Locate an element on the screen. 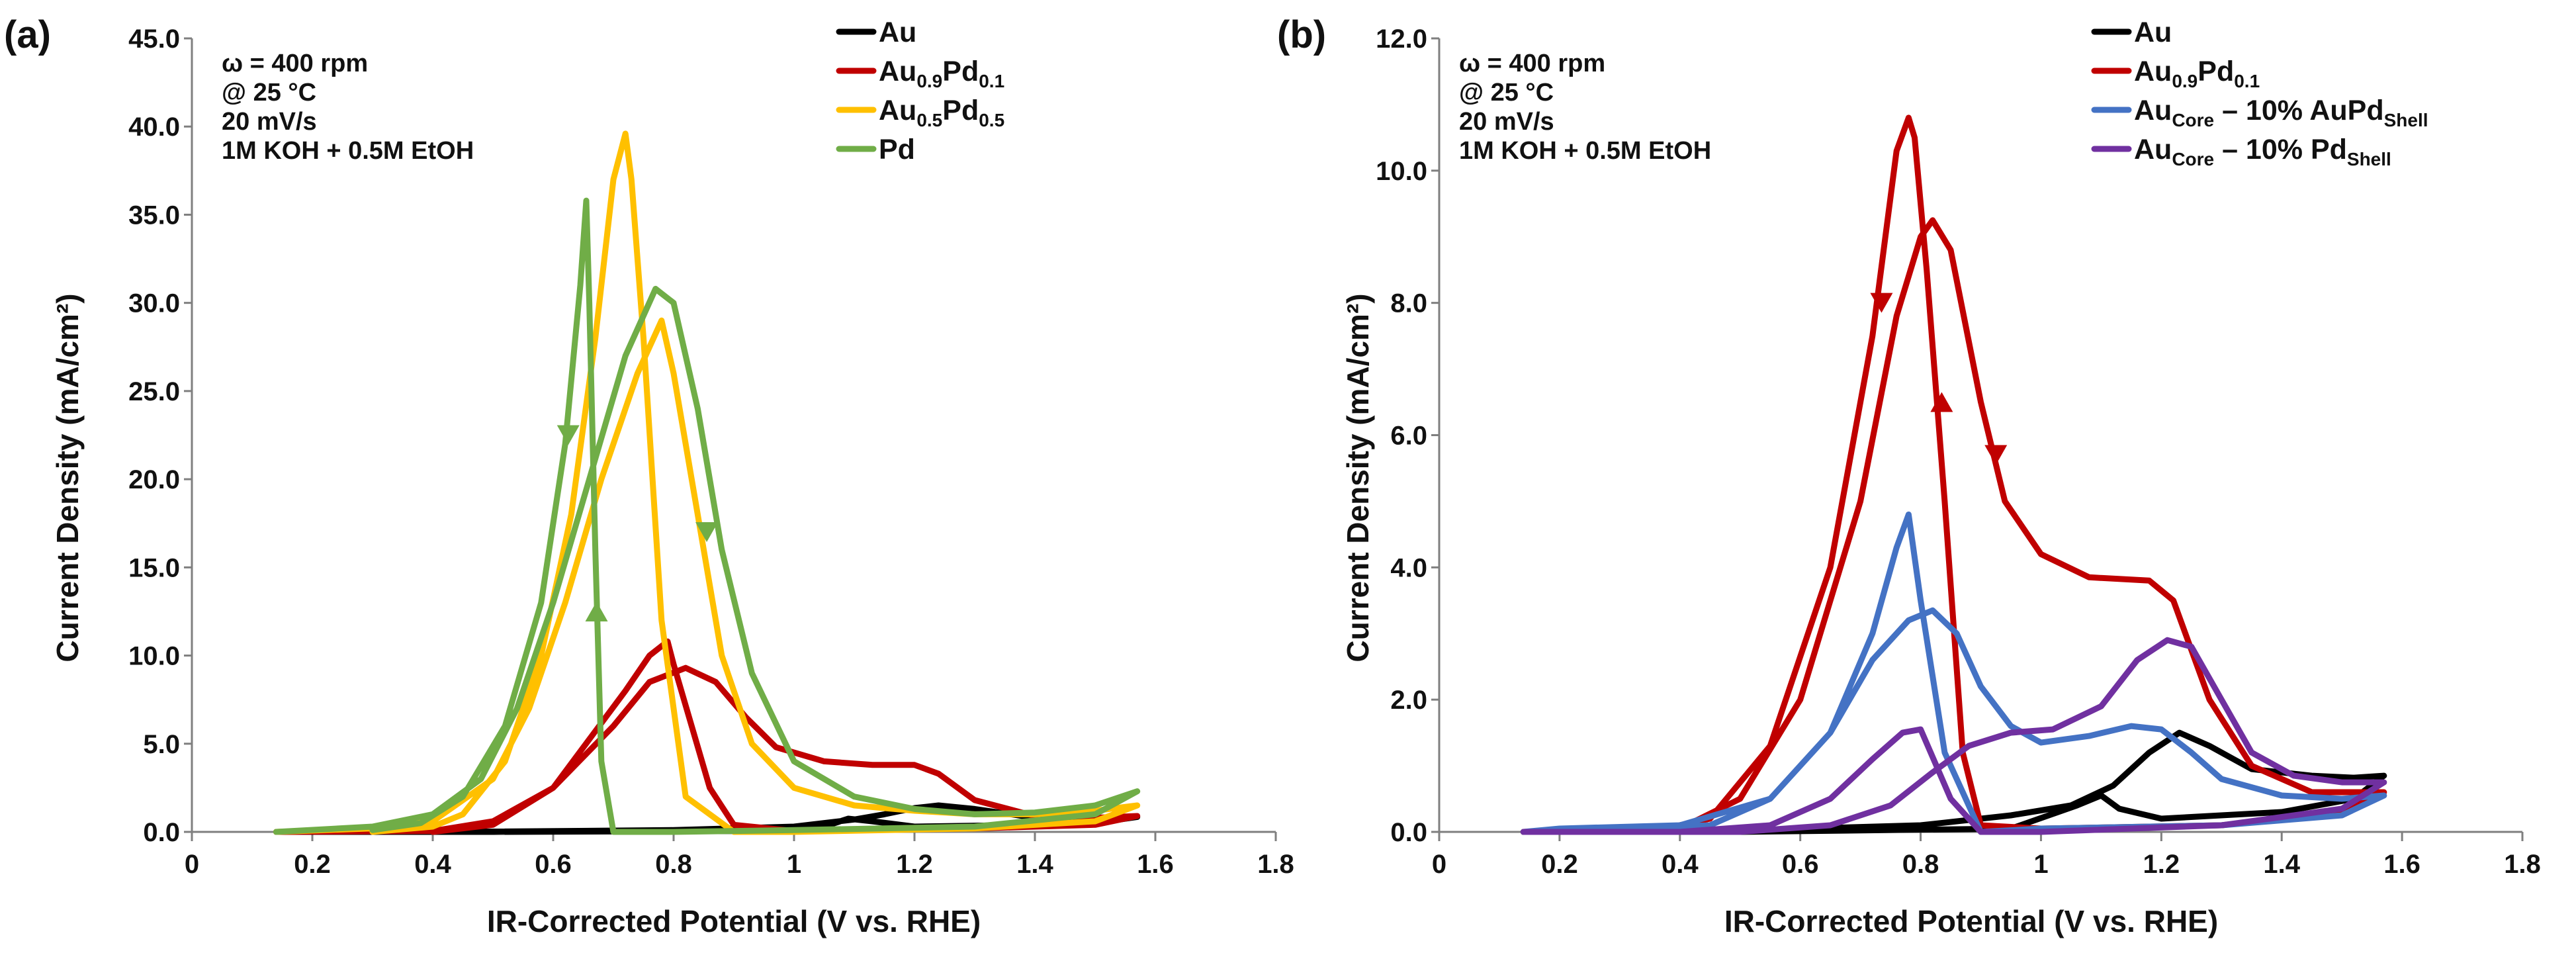 This screenshot has width=2576, height=953. panel-a-y-tick-label: 0.0 is located at coordinates (161, 832).